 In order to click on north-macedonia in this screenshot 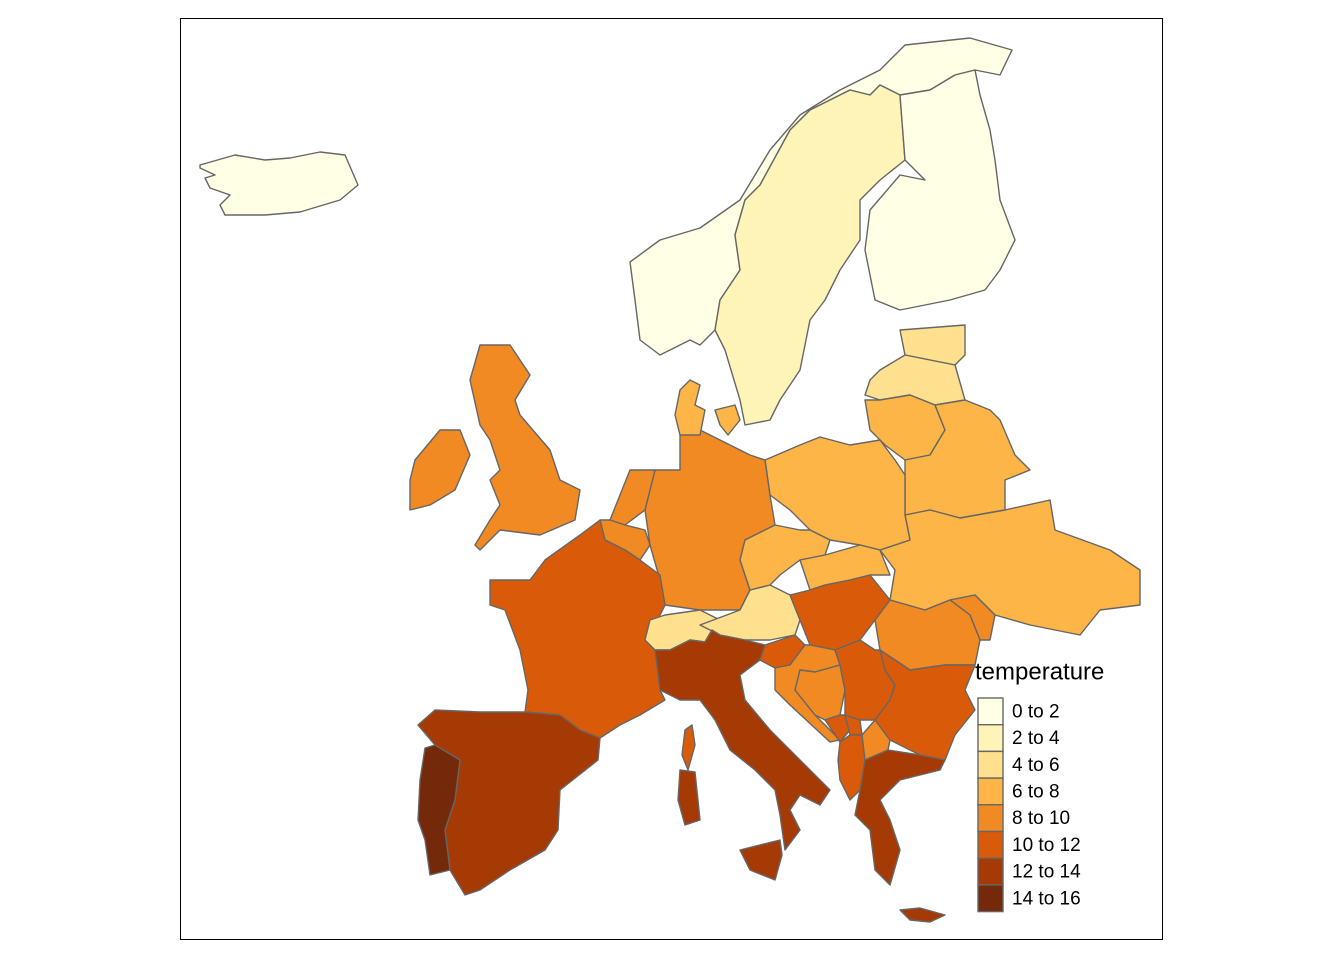, I will do `click(876, 740)`.